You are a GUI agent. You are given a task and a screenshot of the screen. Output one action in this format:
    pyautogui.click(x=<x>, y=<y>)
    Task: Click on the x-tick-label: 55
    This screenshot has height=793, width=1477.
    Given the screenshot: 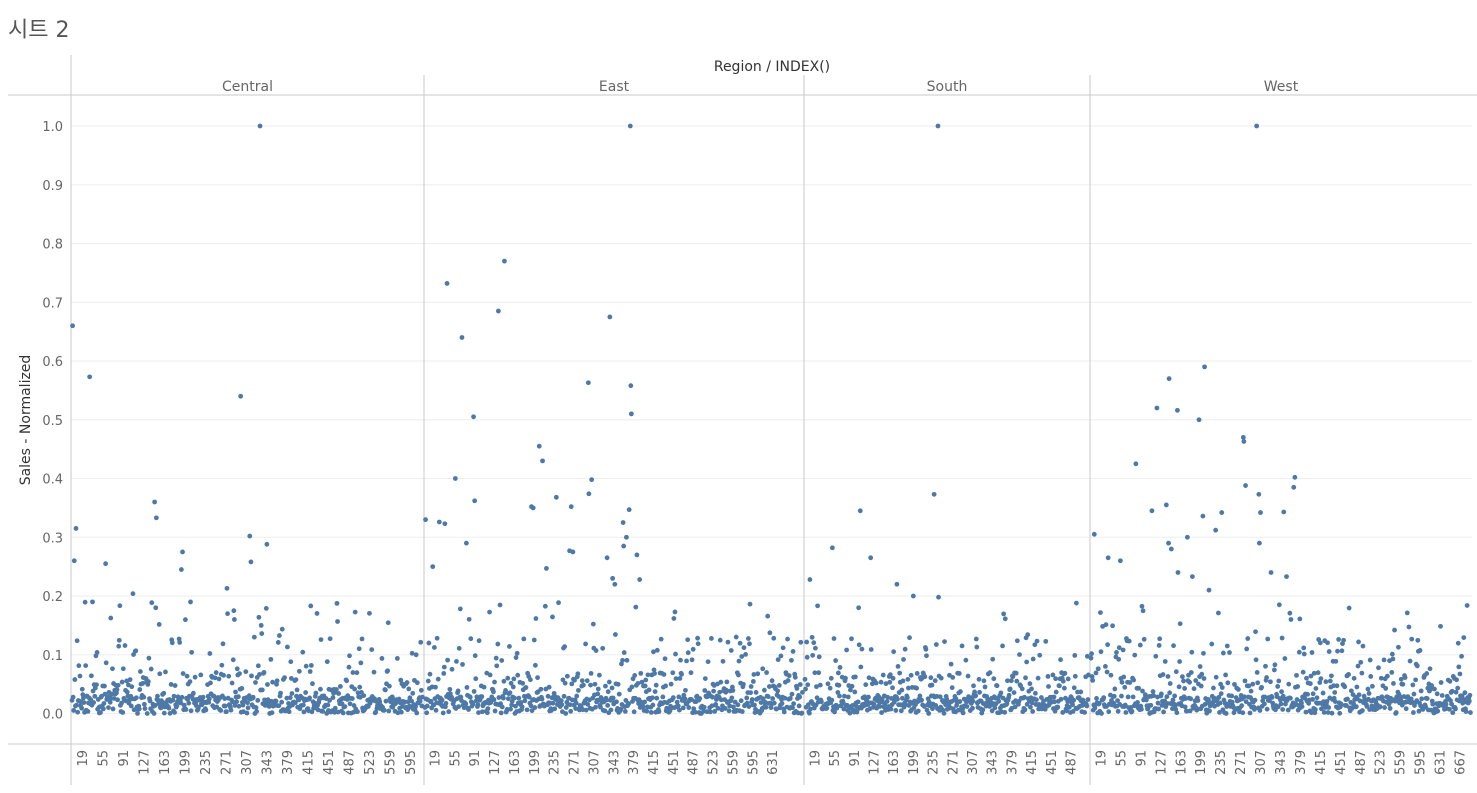 What is the action you would take?
    pyautogui.click(x=455, y=758)
    